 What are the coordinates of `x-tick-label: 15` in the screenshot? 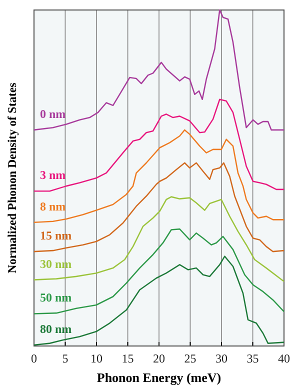 It's located at (128, 359).